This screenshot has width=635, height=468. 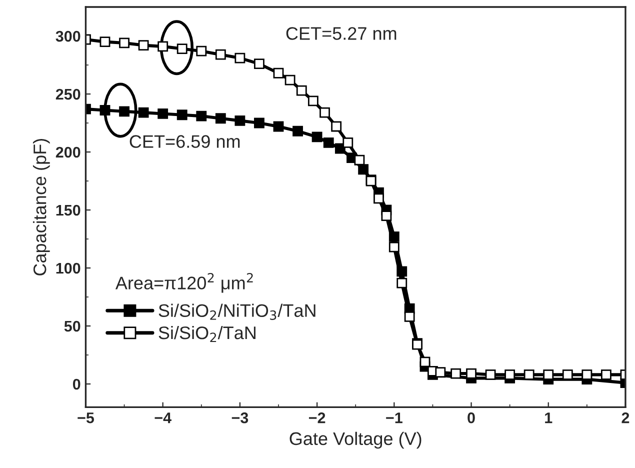 I want to click on x-tick-label: −3, so click(x=240, y=418).